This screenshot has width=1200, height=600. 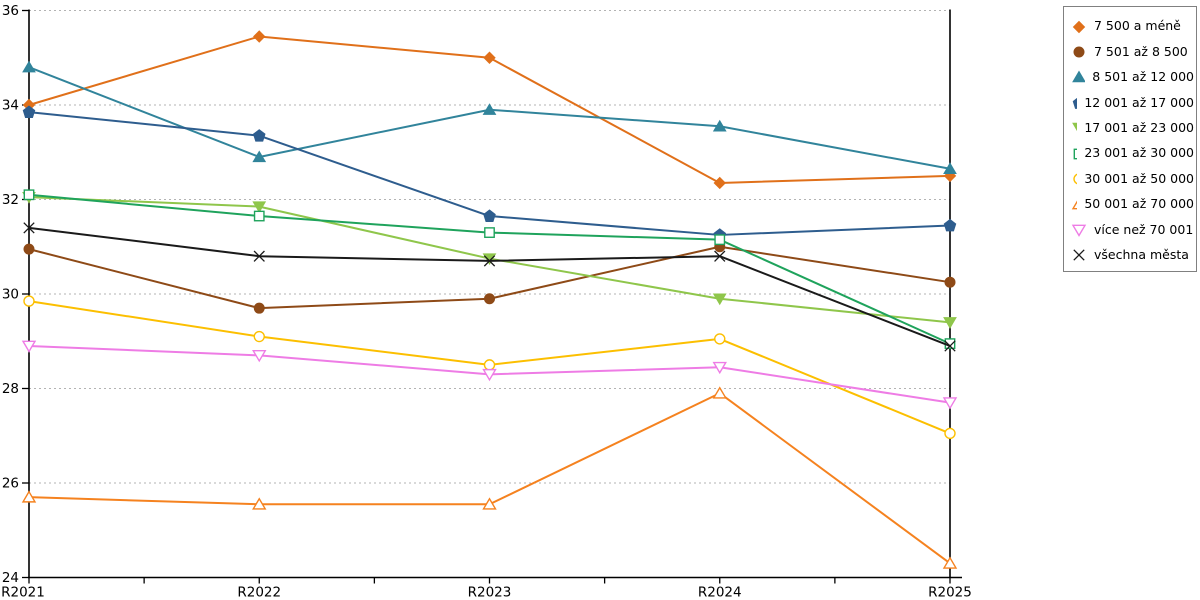 What do you see at coordinates (10, 200) in the screenshot?
I see `y-tick-label-32: 32` at bounding box center [10, 200].